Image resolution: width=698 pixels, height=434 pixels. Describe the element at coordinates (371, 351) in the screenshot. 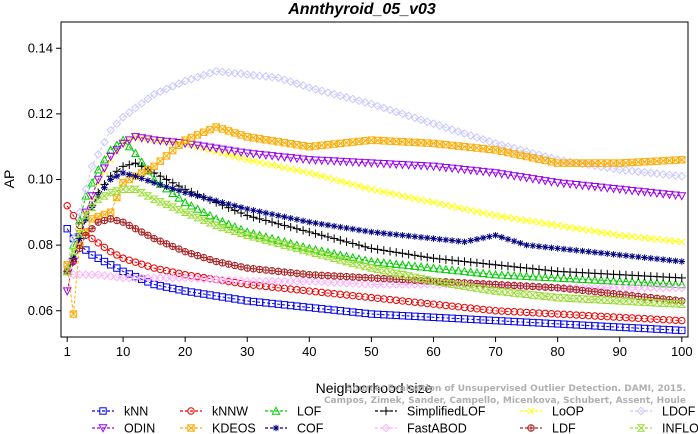

I see `x-tick-label: 50` at that location.